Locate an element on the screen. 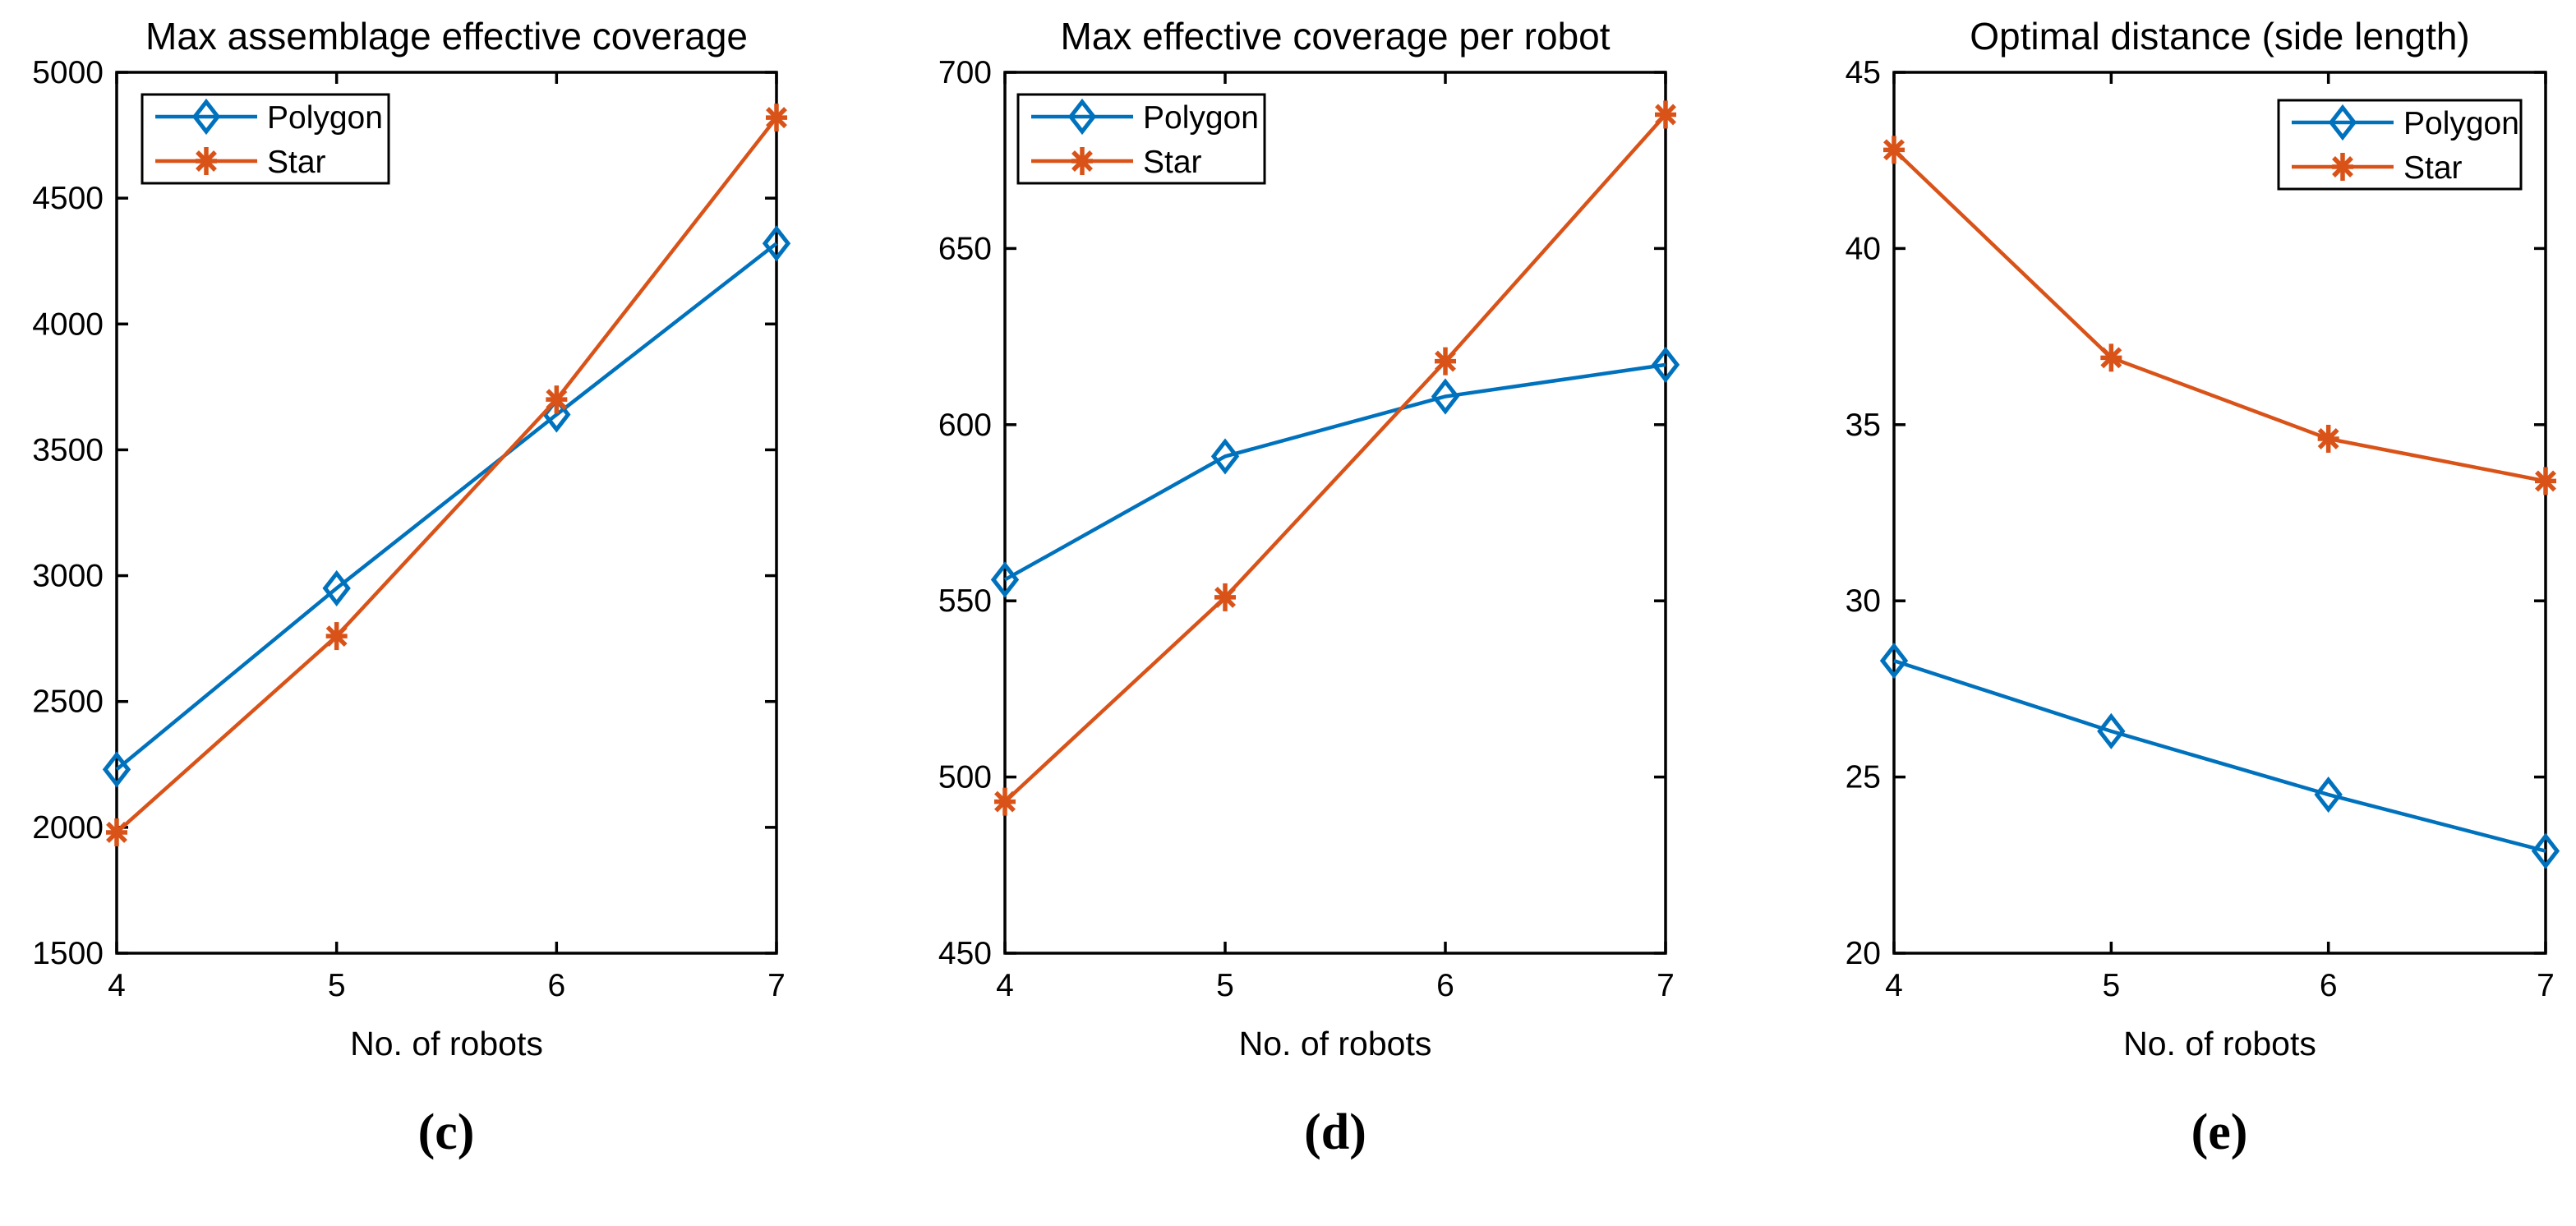  chart-title: Max assemblage effective coverage is located at coordinates (446, 36).